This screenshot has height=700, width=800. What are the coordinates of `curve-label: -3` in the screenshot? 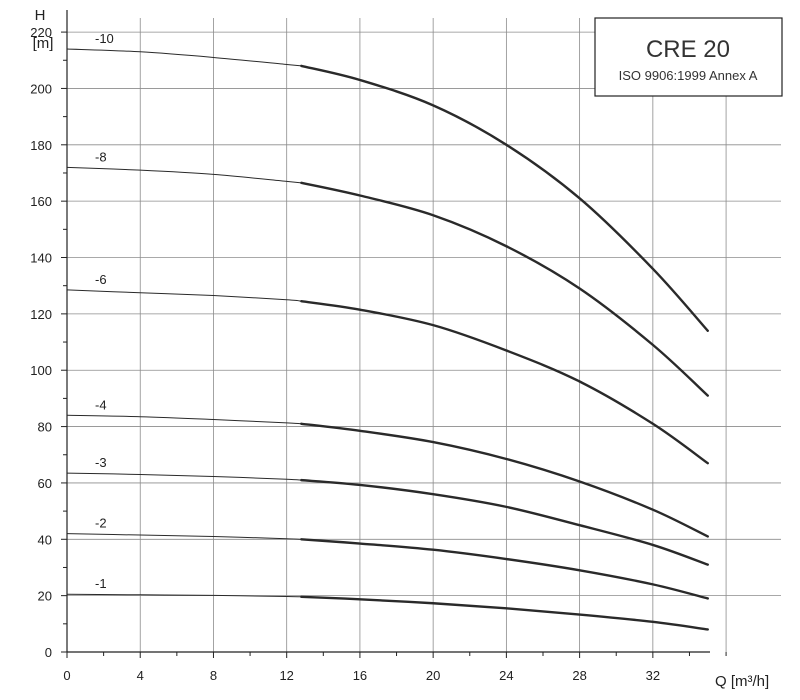 It's located at (101, 462).